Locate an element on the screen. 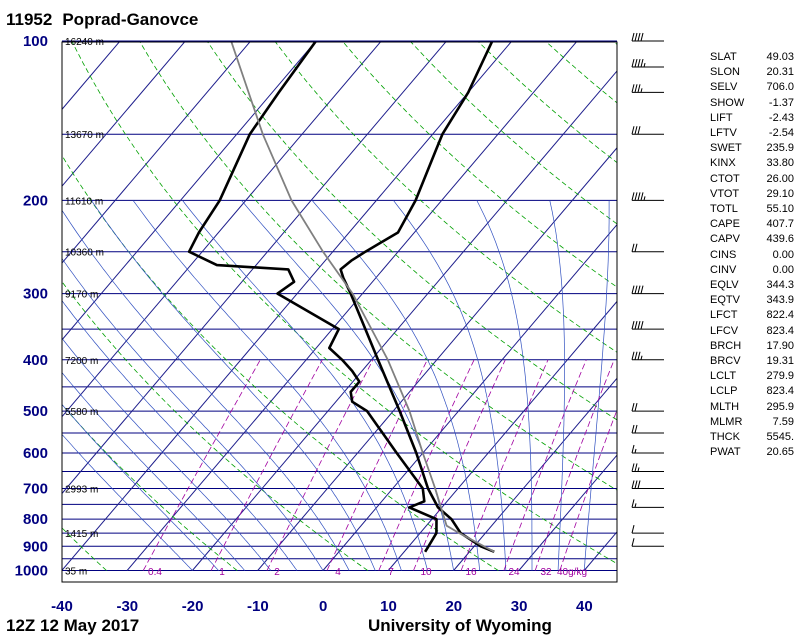  index-value: 33.80 is located at coordinates (780, 163).